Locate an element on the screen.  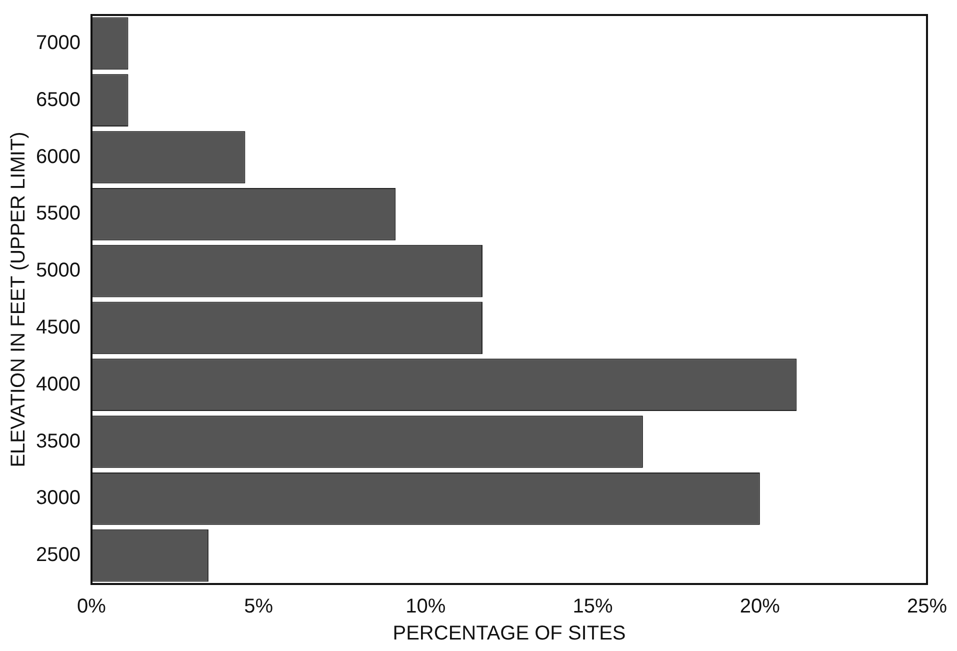
x-tick-label: 10% is located at coordinates (426, 607).